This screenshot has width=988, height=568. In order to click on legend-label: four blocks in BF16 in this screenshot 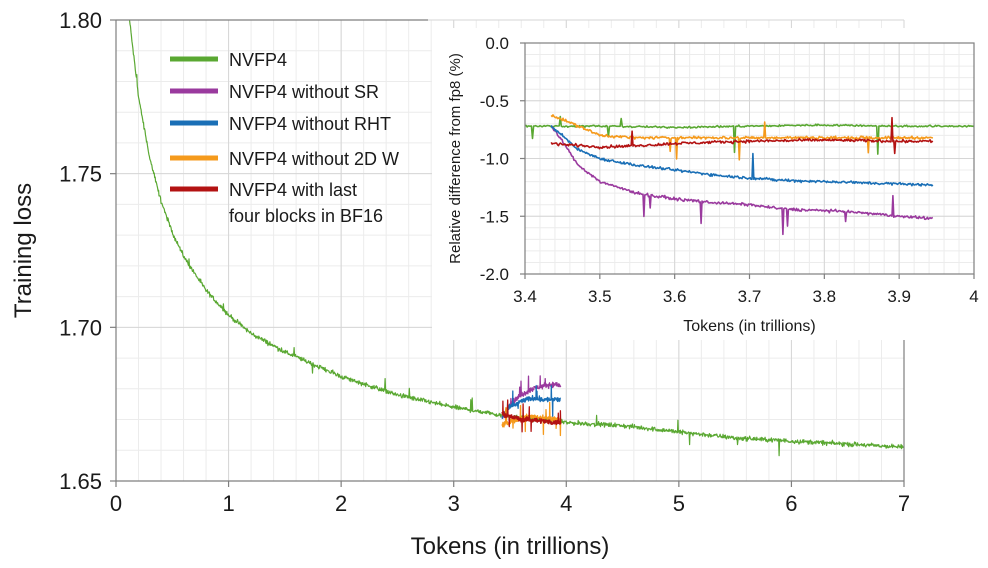, I will do `click(306, 216)`.